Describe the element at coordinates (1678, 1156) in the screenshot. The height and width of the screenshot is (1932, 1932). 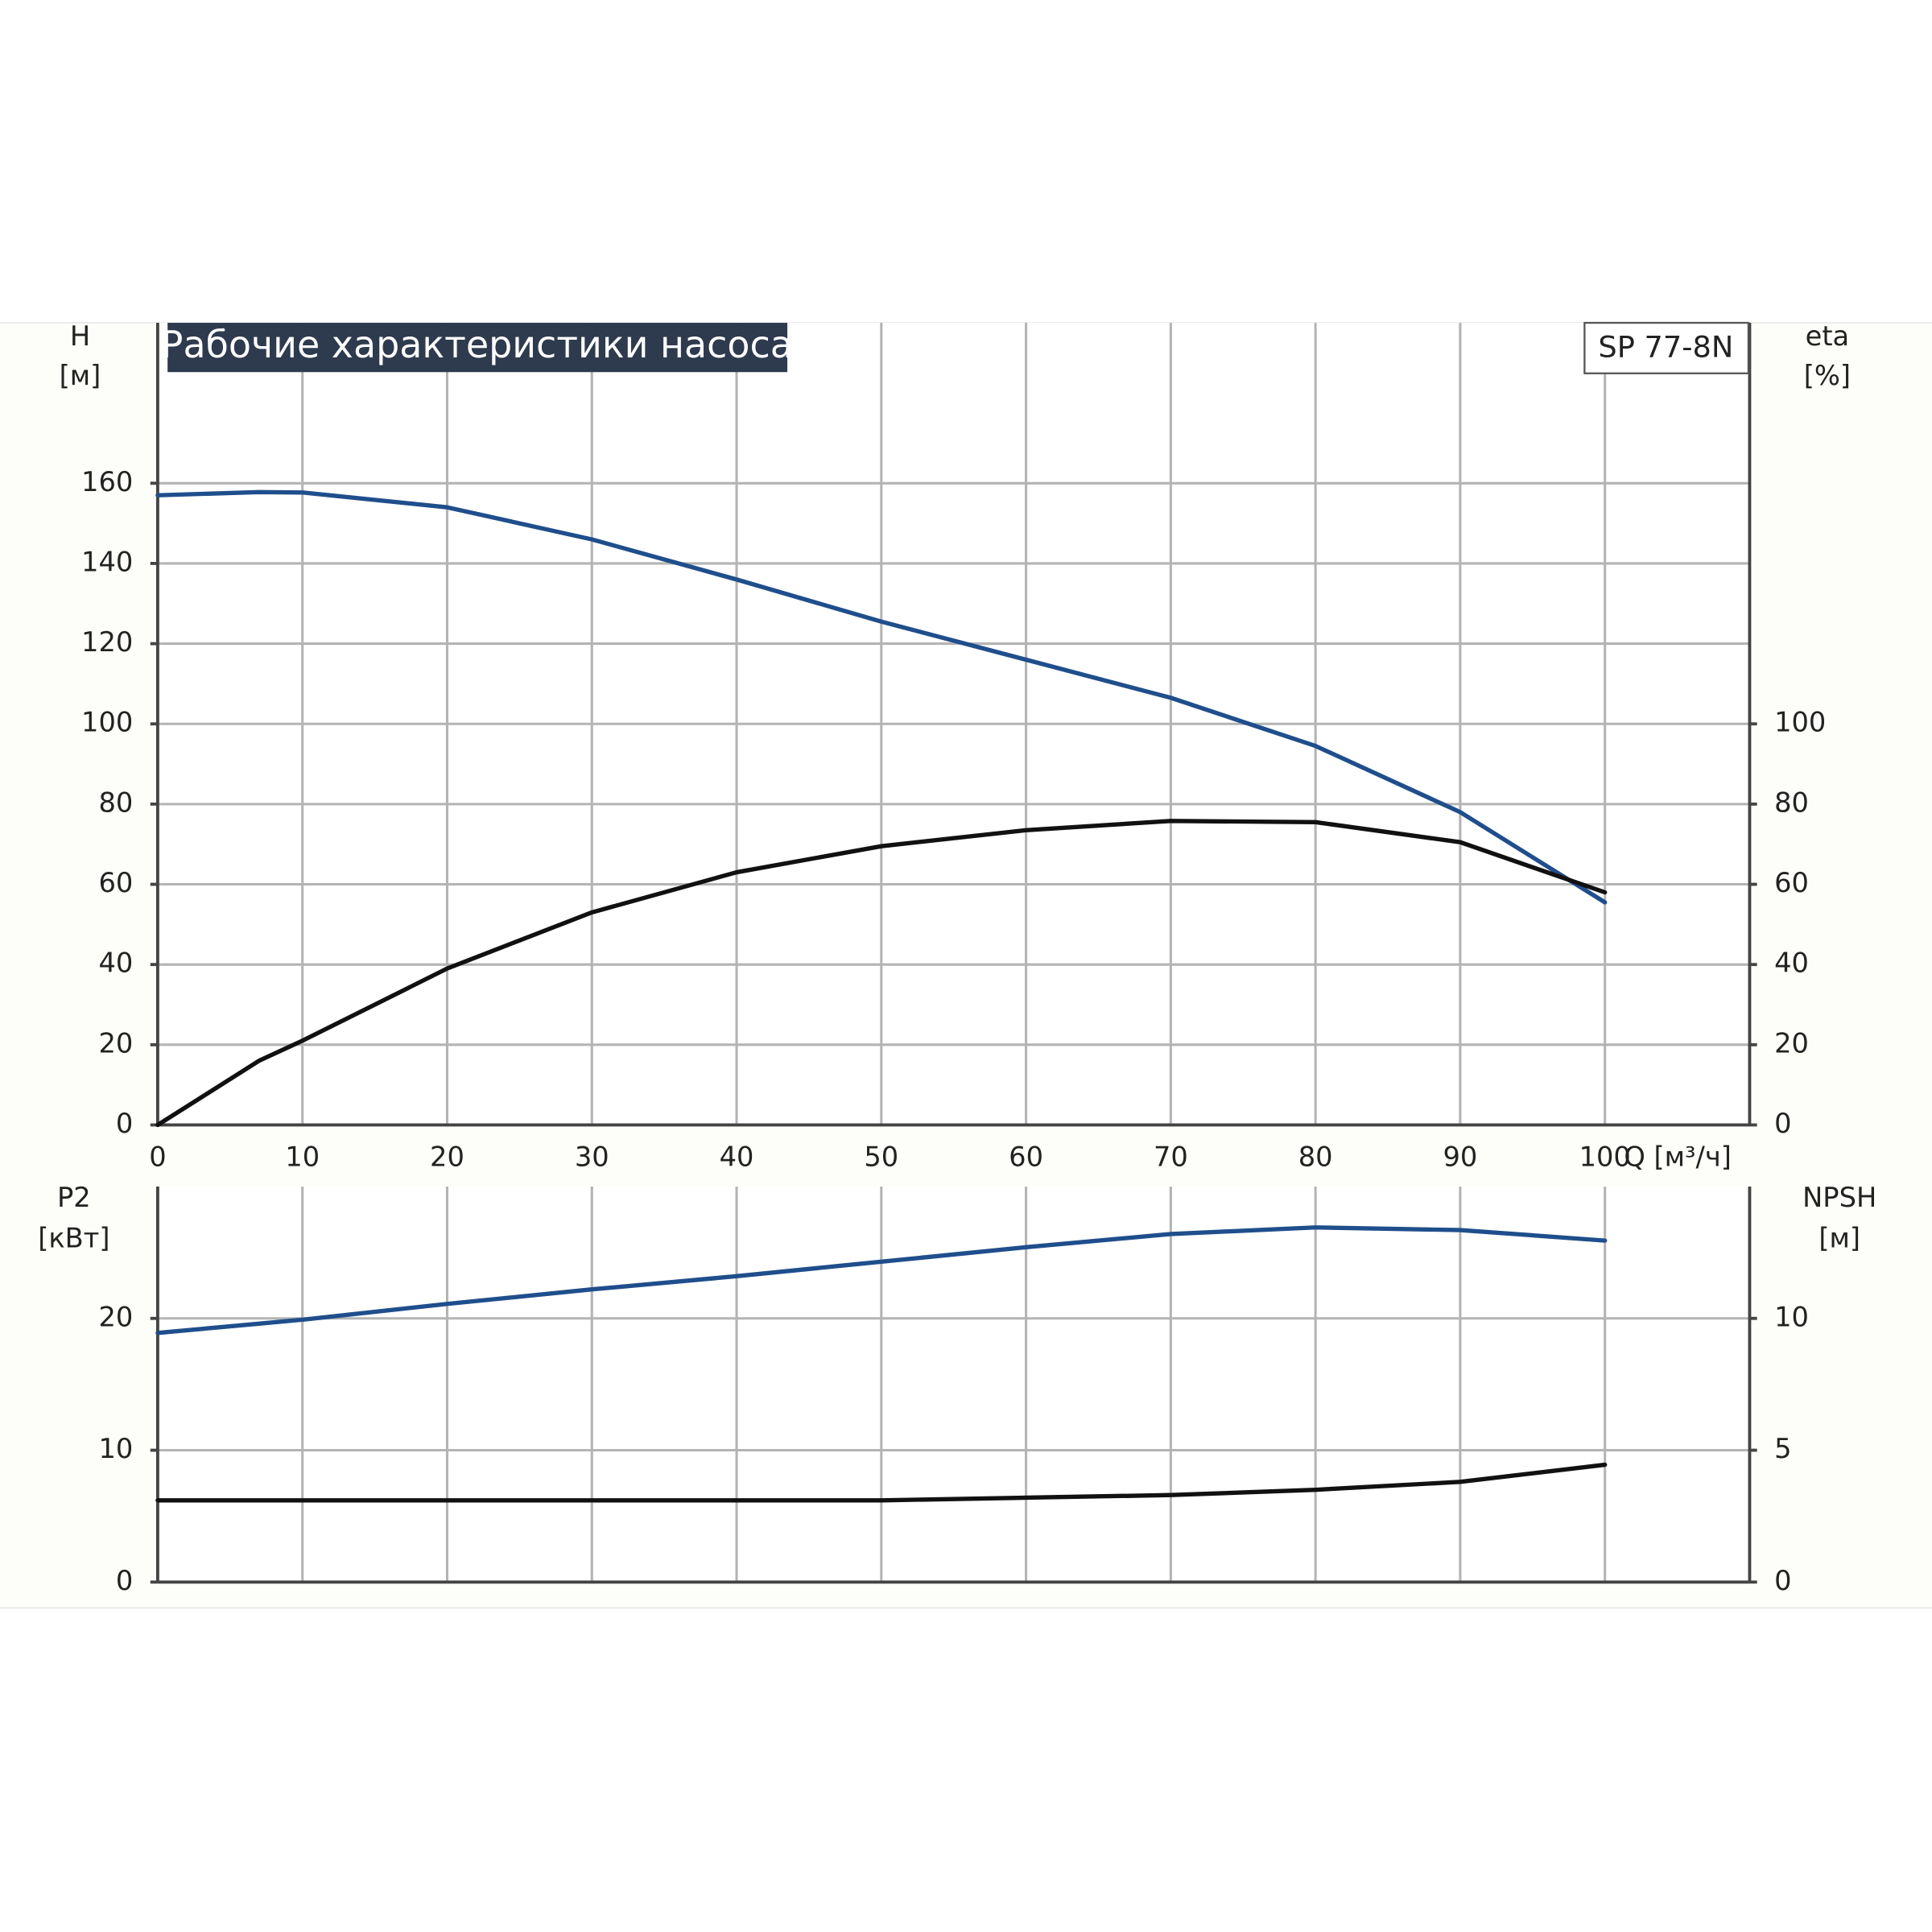
I see `x-axis-label: Q [м³/ч]` at that location.